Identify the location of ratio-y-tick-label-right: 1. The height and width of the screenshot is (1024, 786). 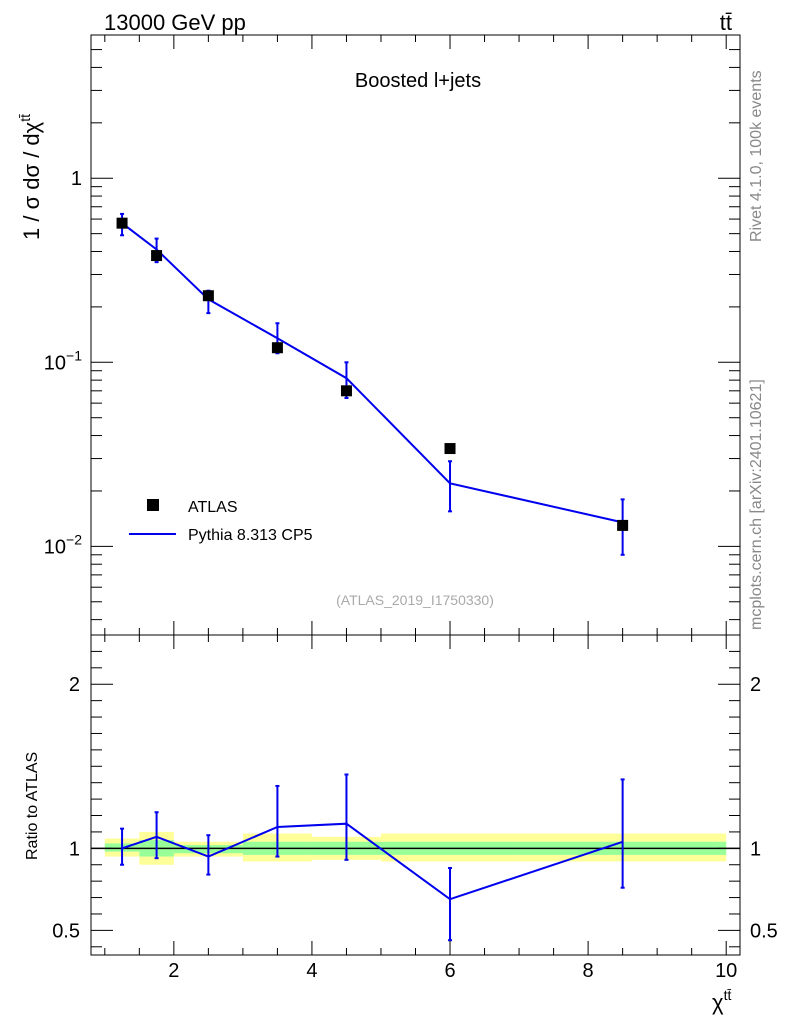
(755, 849).